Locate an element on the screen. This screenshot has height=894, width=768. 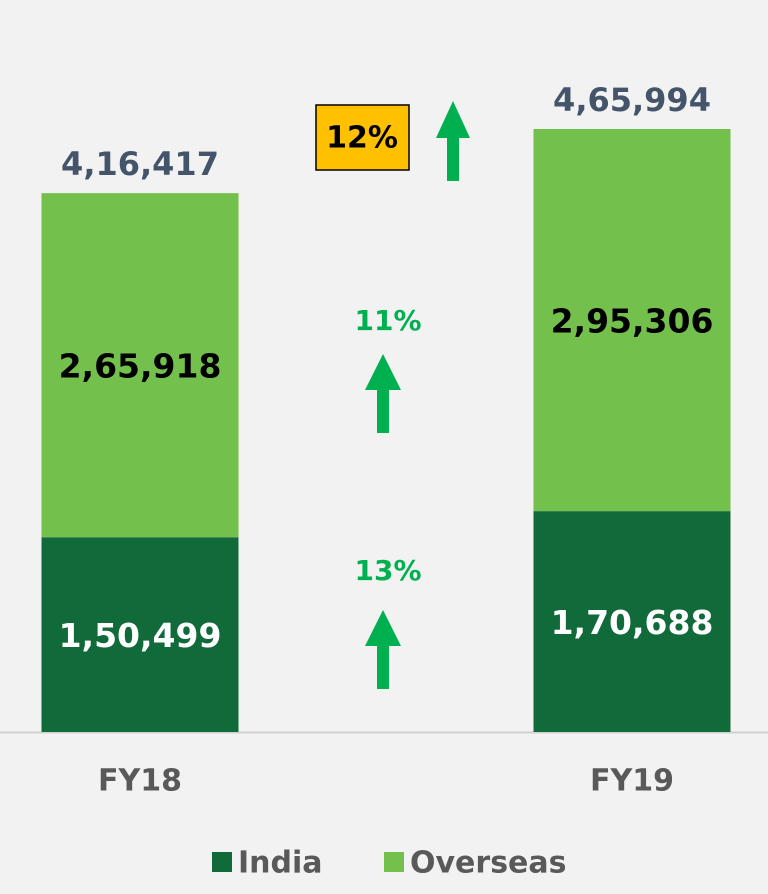
total-label: 4,16,417 is located at coordinates (140, 164).